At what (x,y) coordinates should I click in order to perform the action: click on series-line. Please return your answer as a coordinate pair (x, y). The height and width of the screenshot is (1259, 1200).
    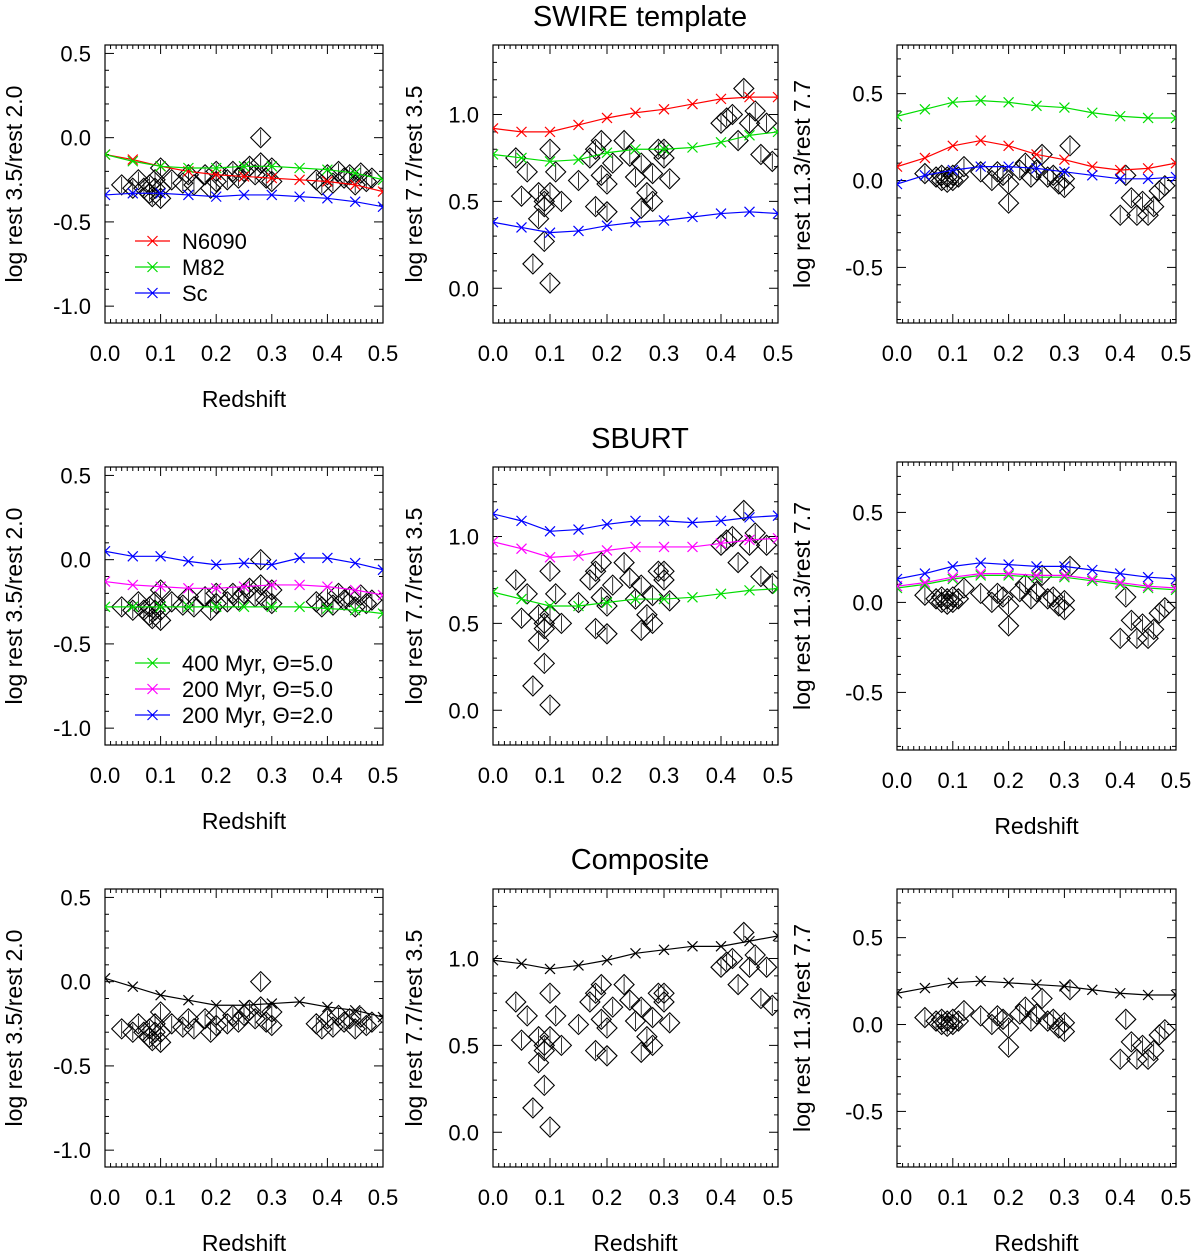
    Looking at the image, I should click on (635, 147).